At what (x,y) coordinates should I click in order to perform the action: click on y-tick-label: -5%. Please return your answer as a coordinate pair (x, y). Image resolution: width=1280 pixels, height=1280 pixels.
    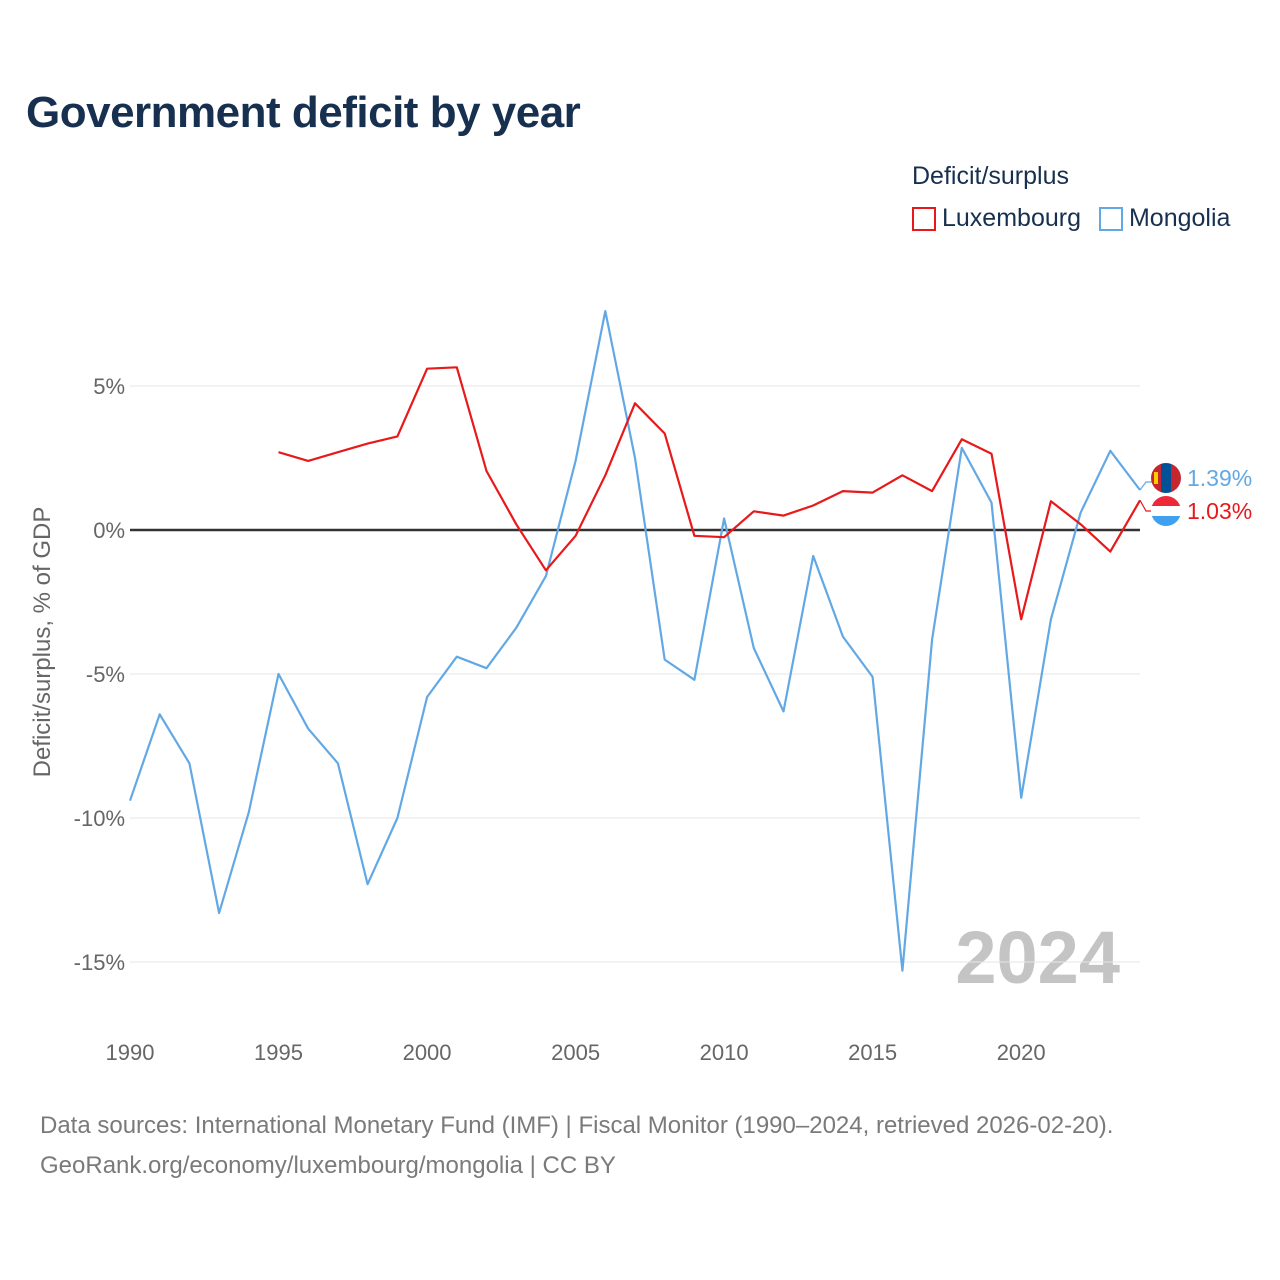
    Looking at the image, I should click on (105, 674).